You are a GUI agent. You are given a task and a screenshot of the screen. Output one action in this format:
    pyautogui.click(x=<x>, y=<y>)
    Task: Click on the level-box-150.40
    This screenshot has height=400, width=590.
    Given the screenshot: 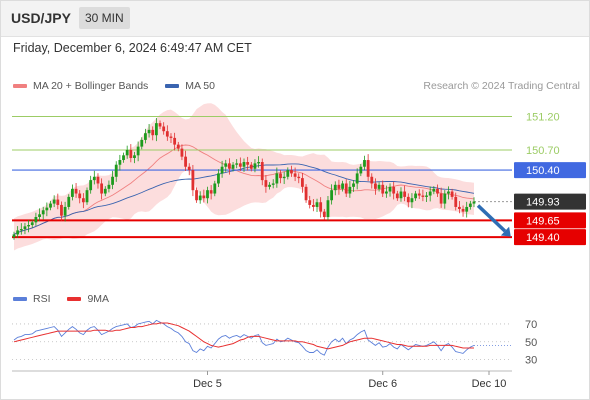 What is the action you would take?
    pyautogui.click(x=550, y=170)
    